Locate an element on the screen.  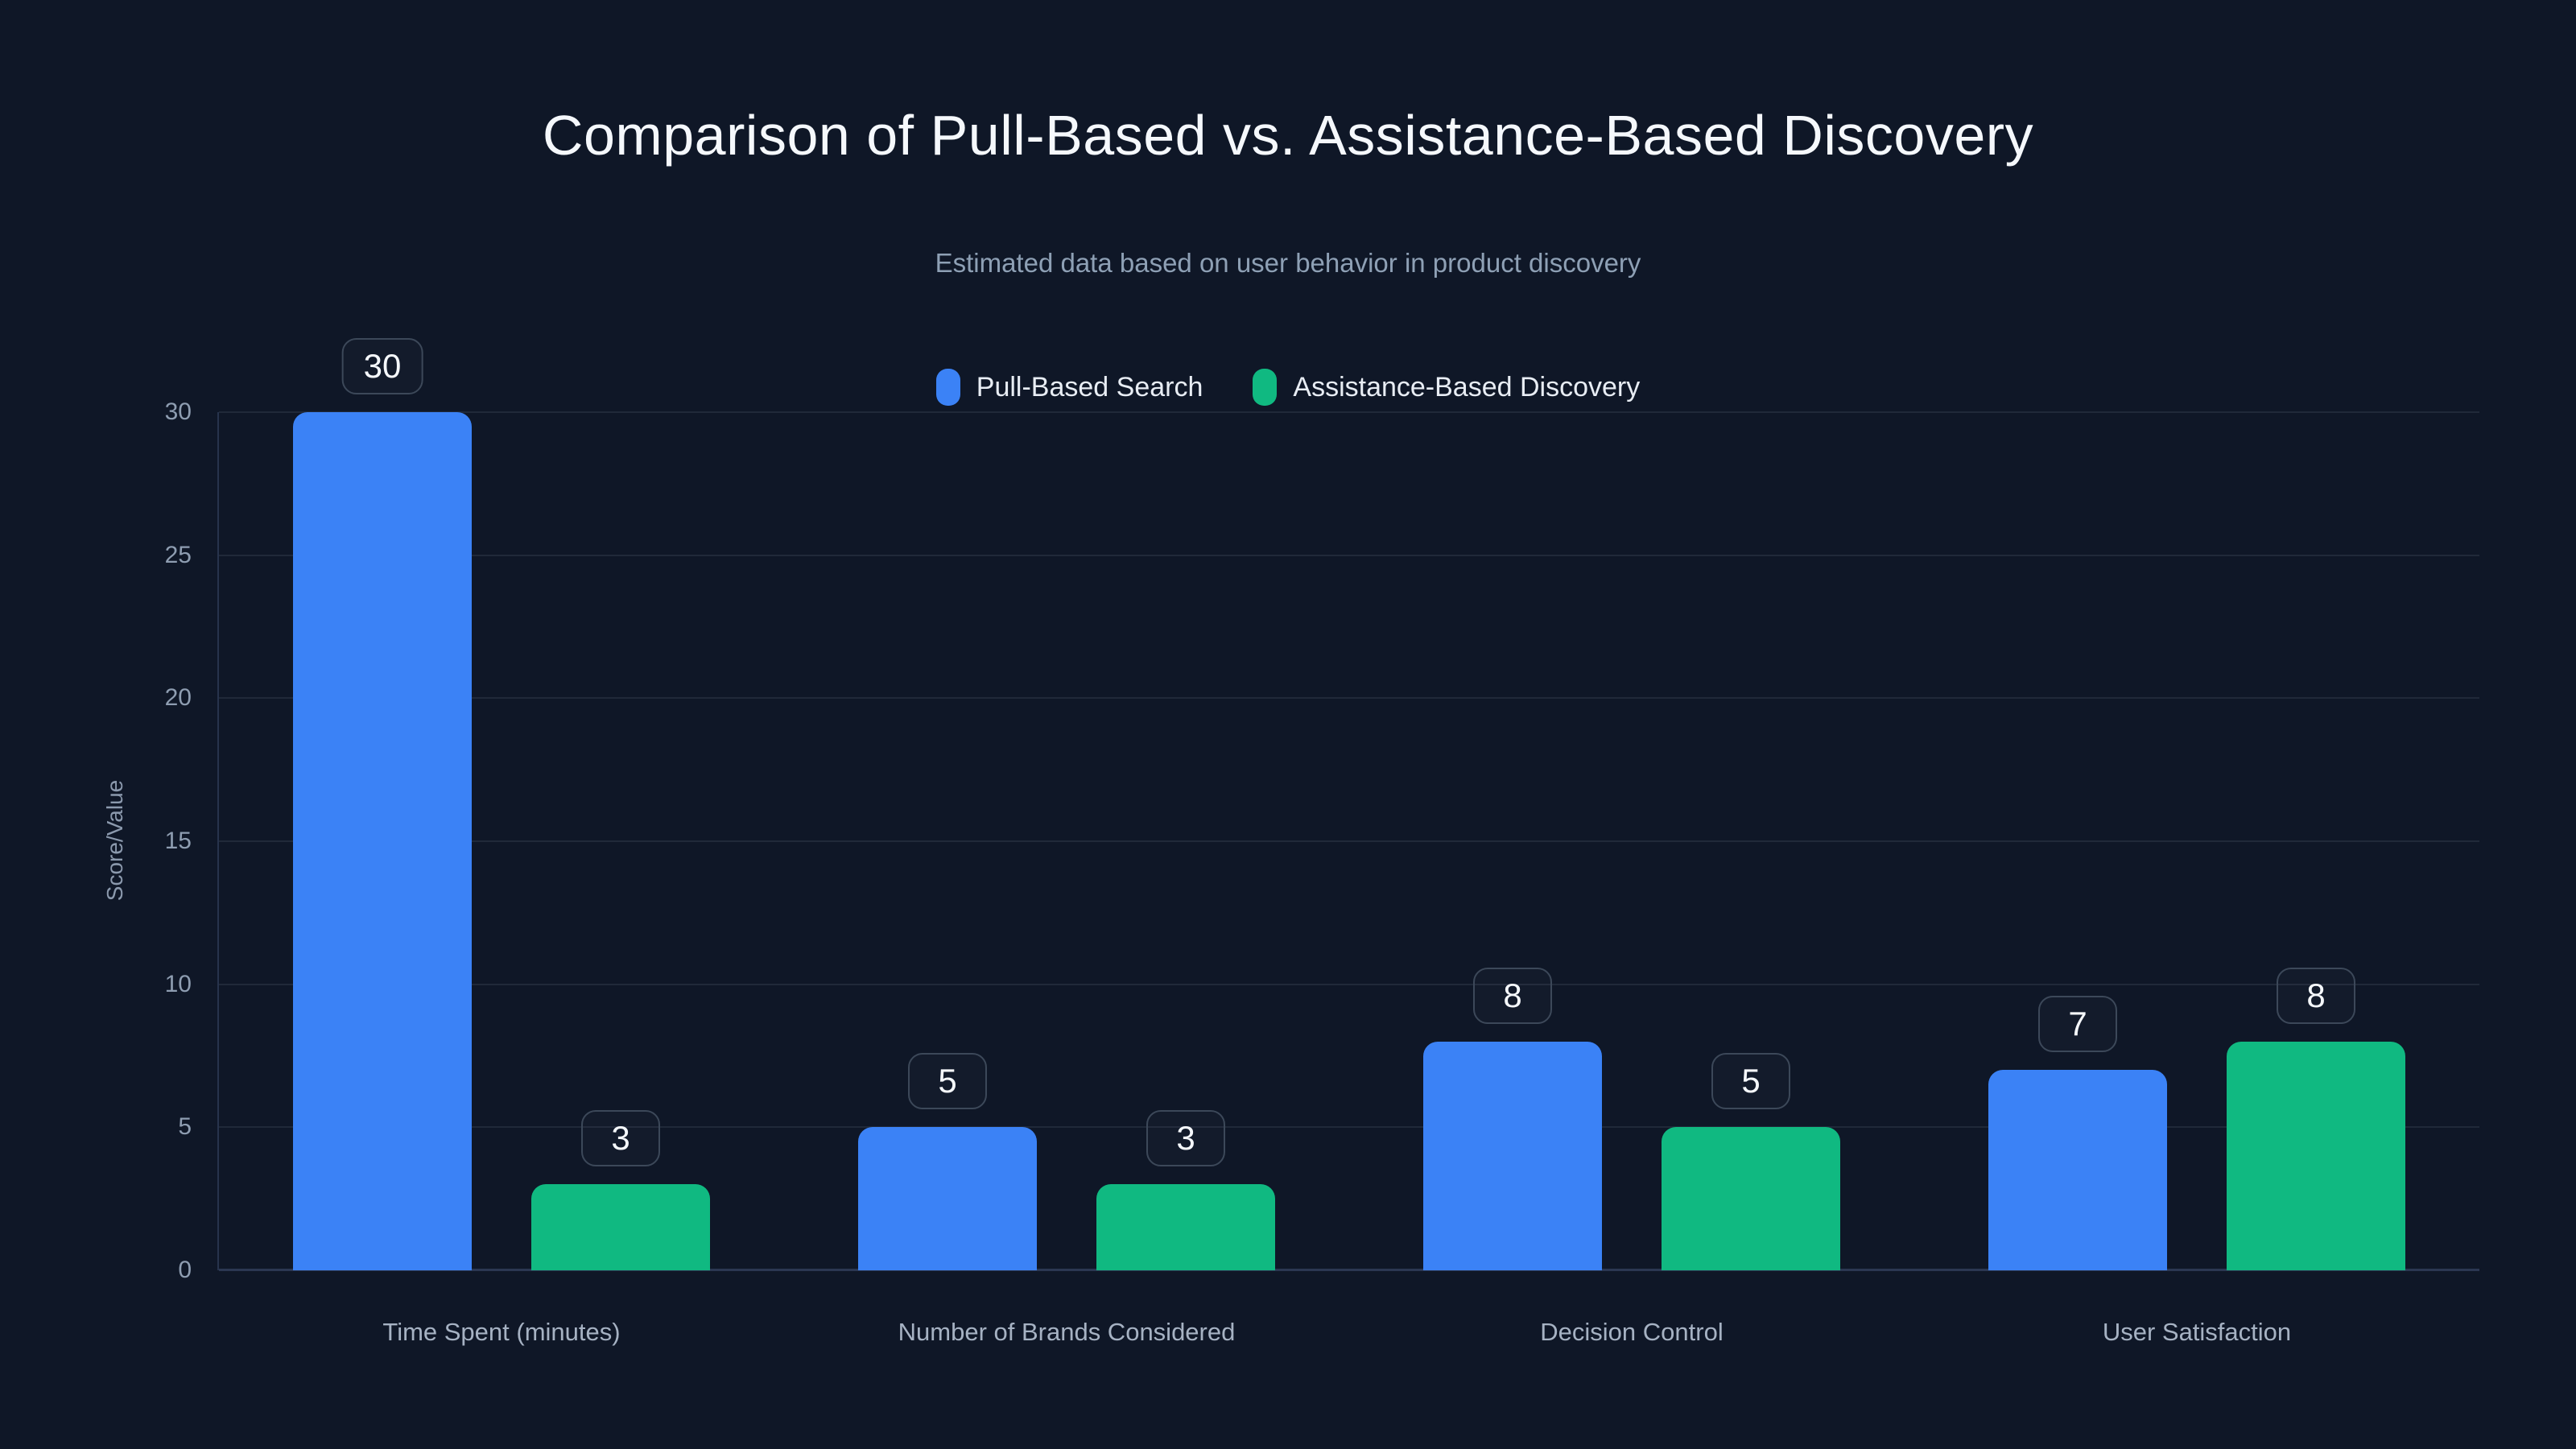
x-axis-label-2: Number of Brands Considered is located at coordinates (1067, 1332).